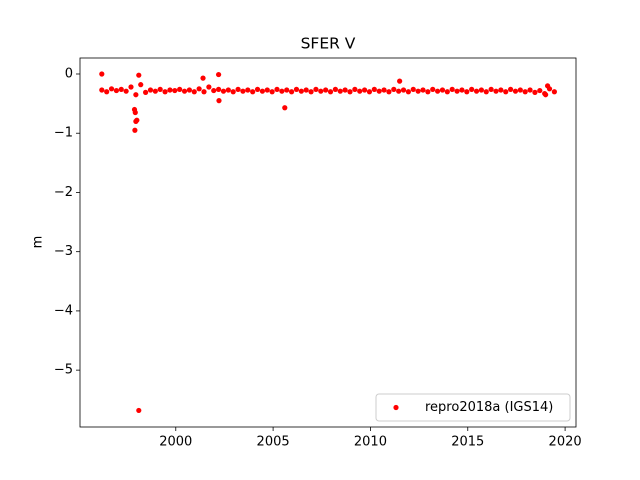 The width and height of the screenshot is (640, 480). What do you see at coordinates (63, 370) in the screenshot?
I see `y-tick-label: −5` at bounding box center [63, 370].